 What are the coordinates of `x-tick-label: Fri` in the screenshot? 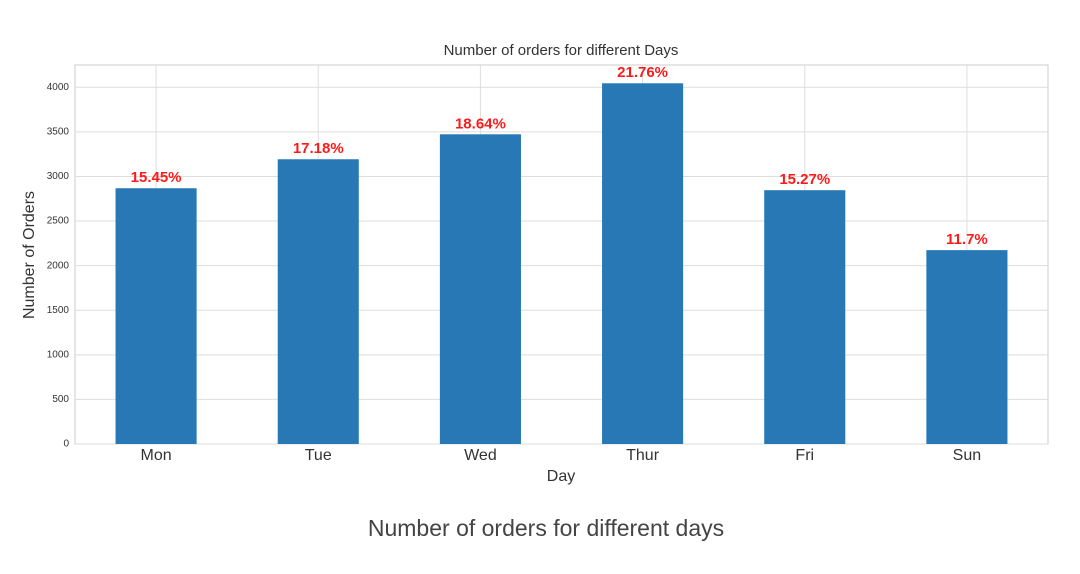 It's located at (804, 455).